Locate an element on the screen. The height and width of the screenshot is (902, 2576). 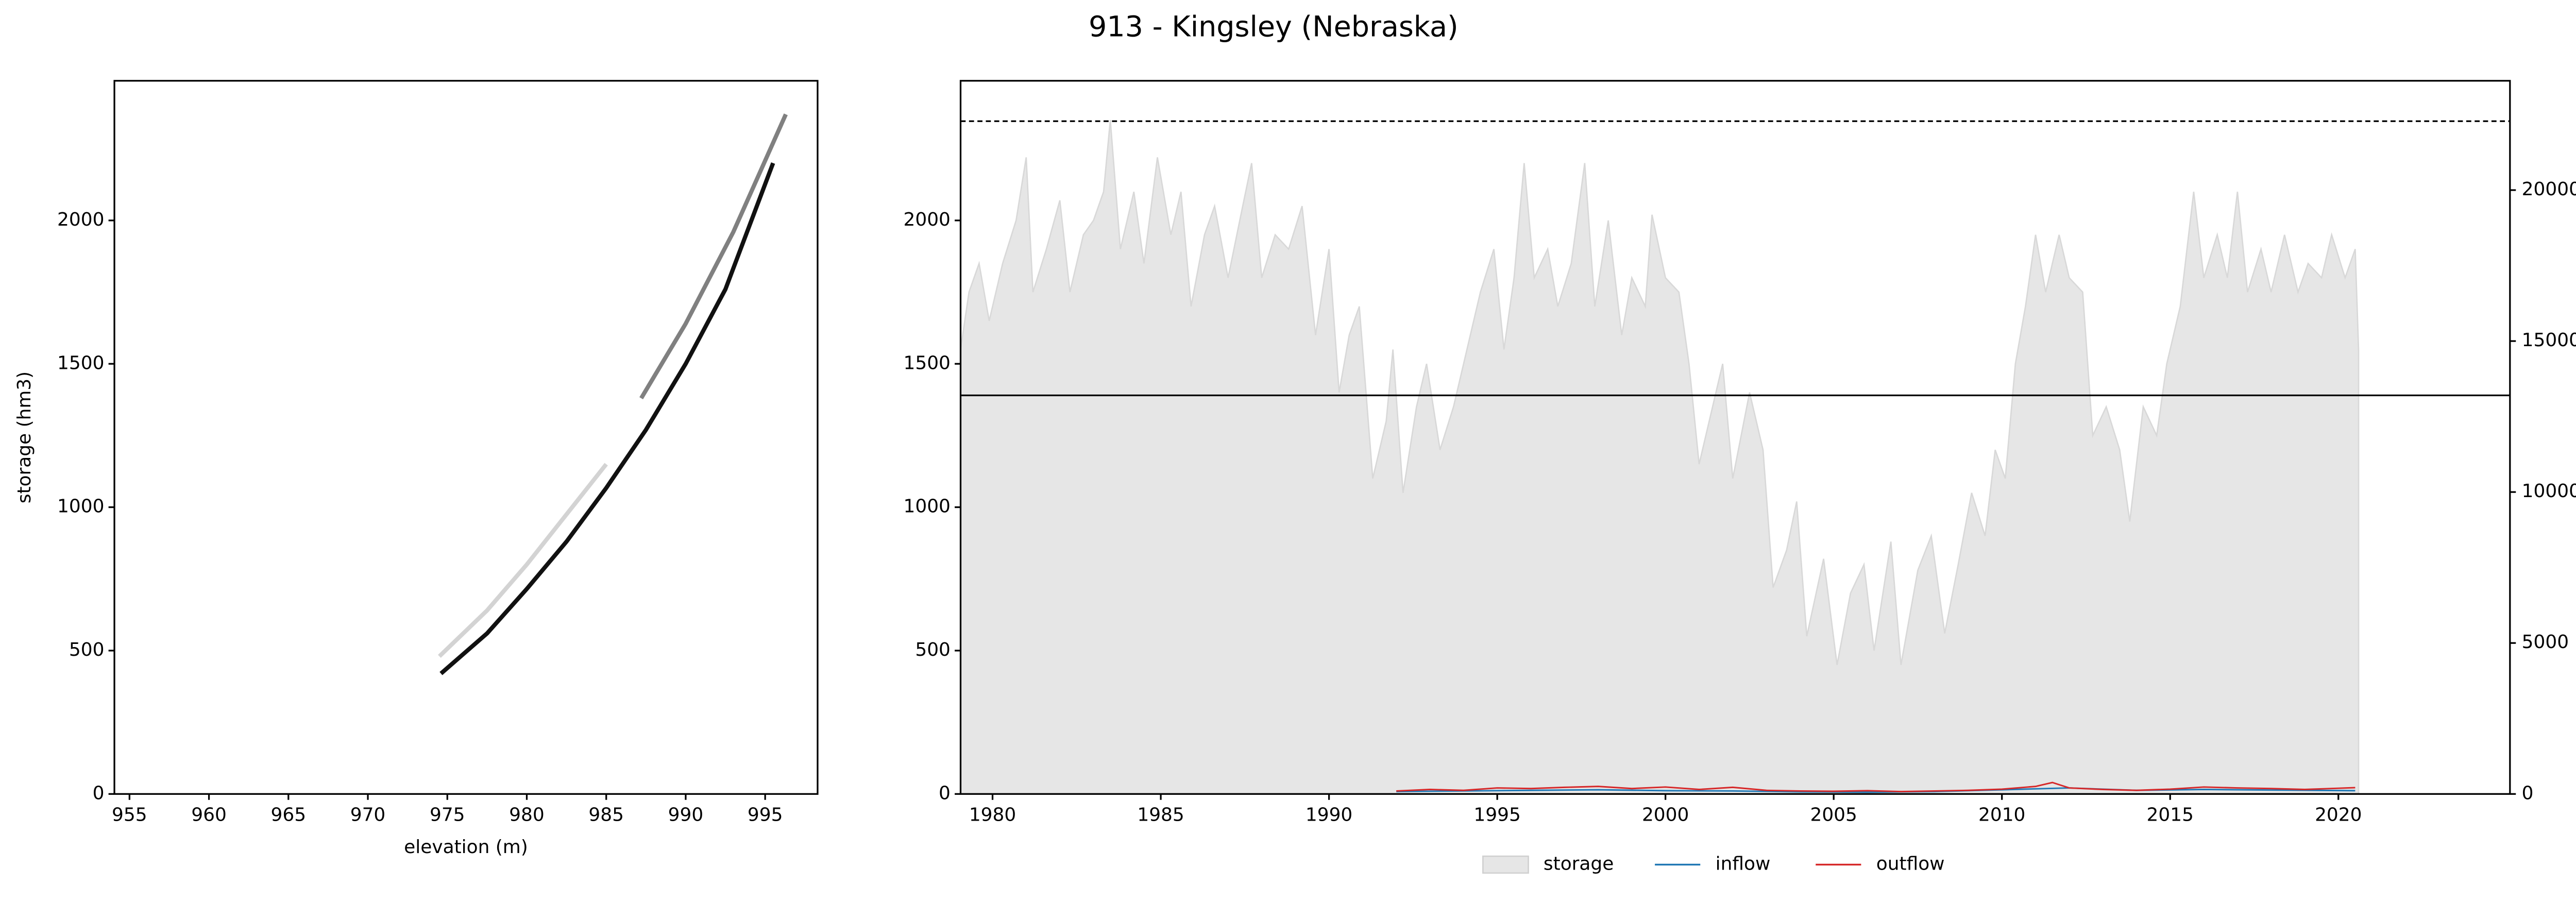
x-tick-label: 2015 is located at coordinates (2170, 815).